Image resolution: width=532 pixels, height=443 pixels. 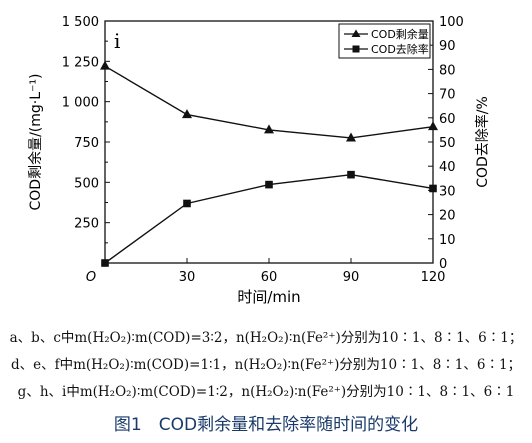 I want to click on right-y-tick-label: 40, so click(x=447, y=167).